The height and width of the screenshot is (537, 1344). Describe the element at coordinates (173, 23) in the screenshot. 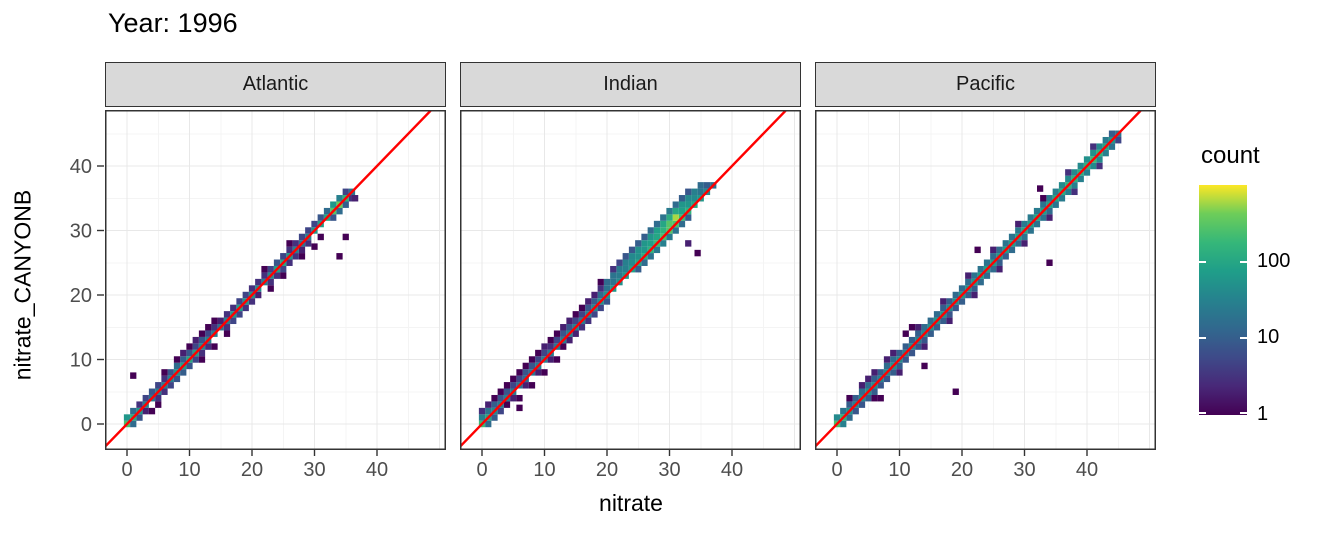

I see `plot-title: Year: 1996` at that location.